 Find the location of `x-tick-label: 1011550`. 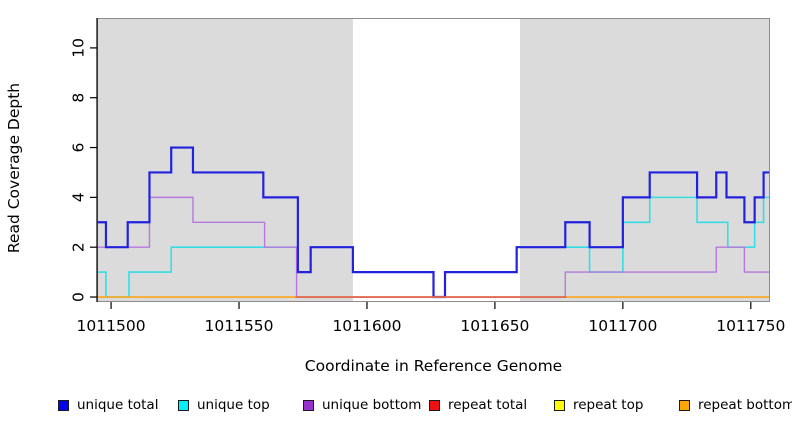

x-tick-label: 1011550 is located at coordinates (239, 326).